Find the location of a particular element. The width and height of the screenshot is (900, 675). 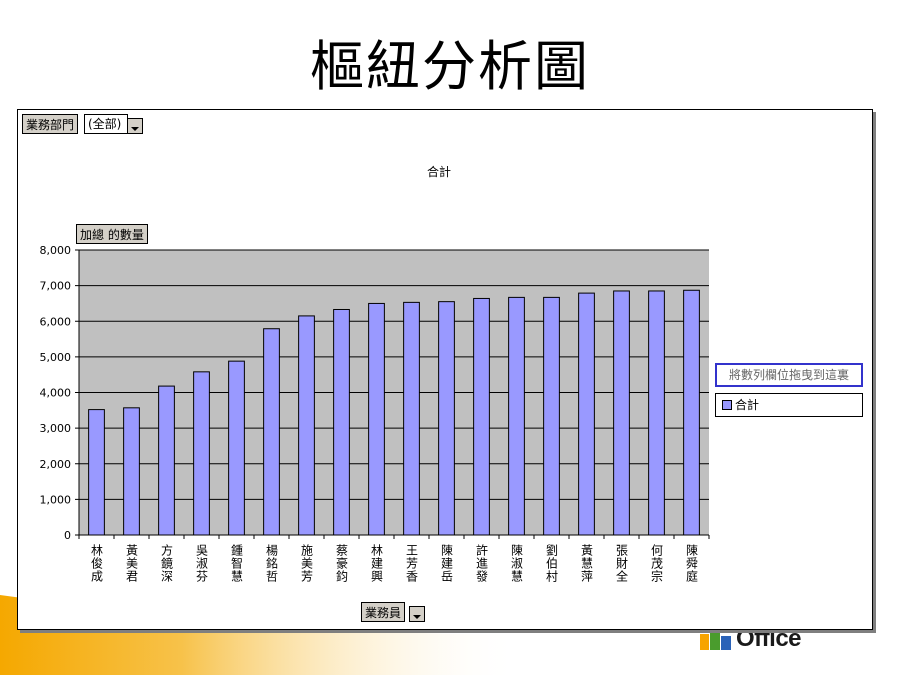

x-tick-label: 林俊成 is located at coordinates (97, 563).